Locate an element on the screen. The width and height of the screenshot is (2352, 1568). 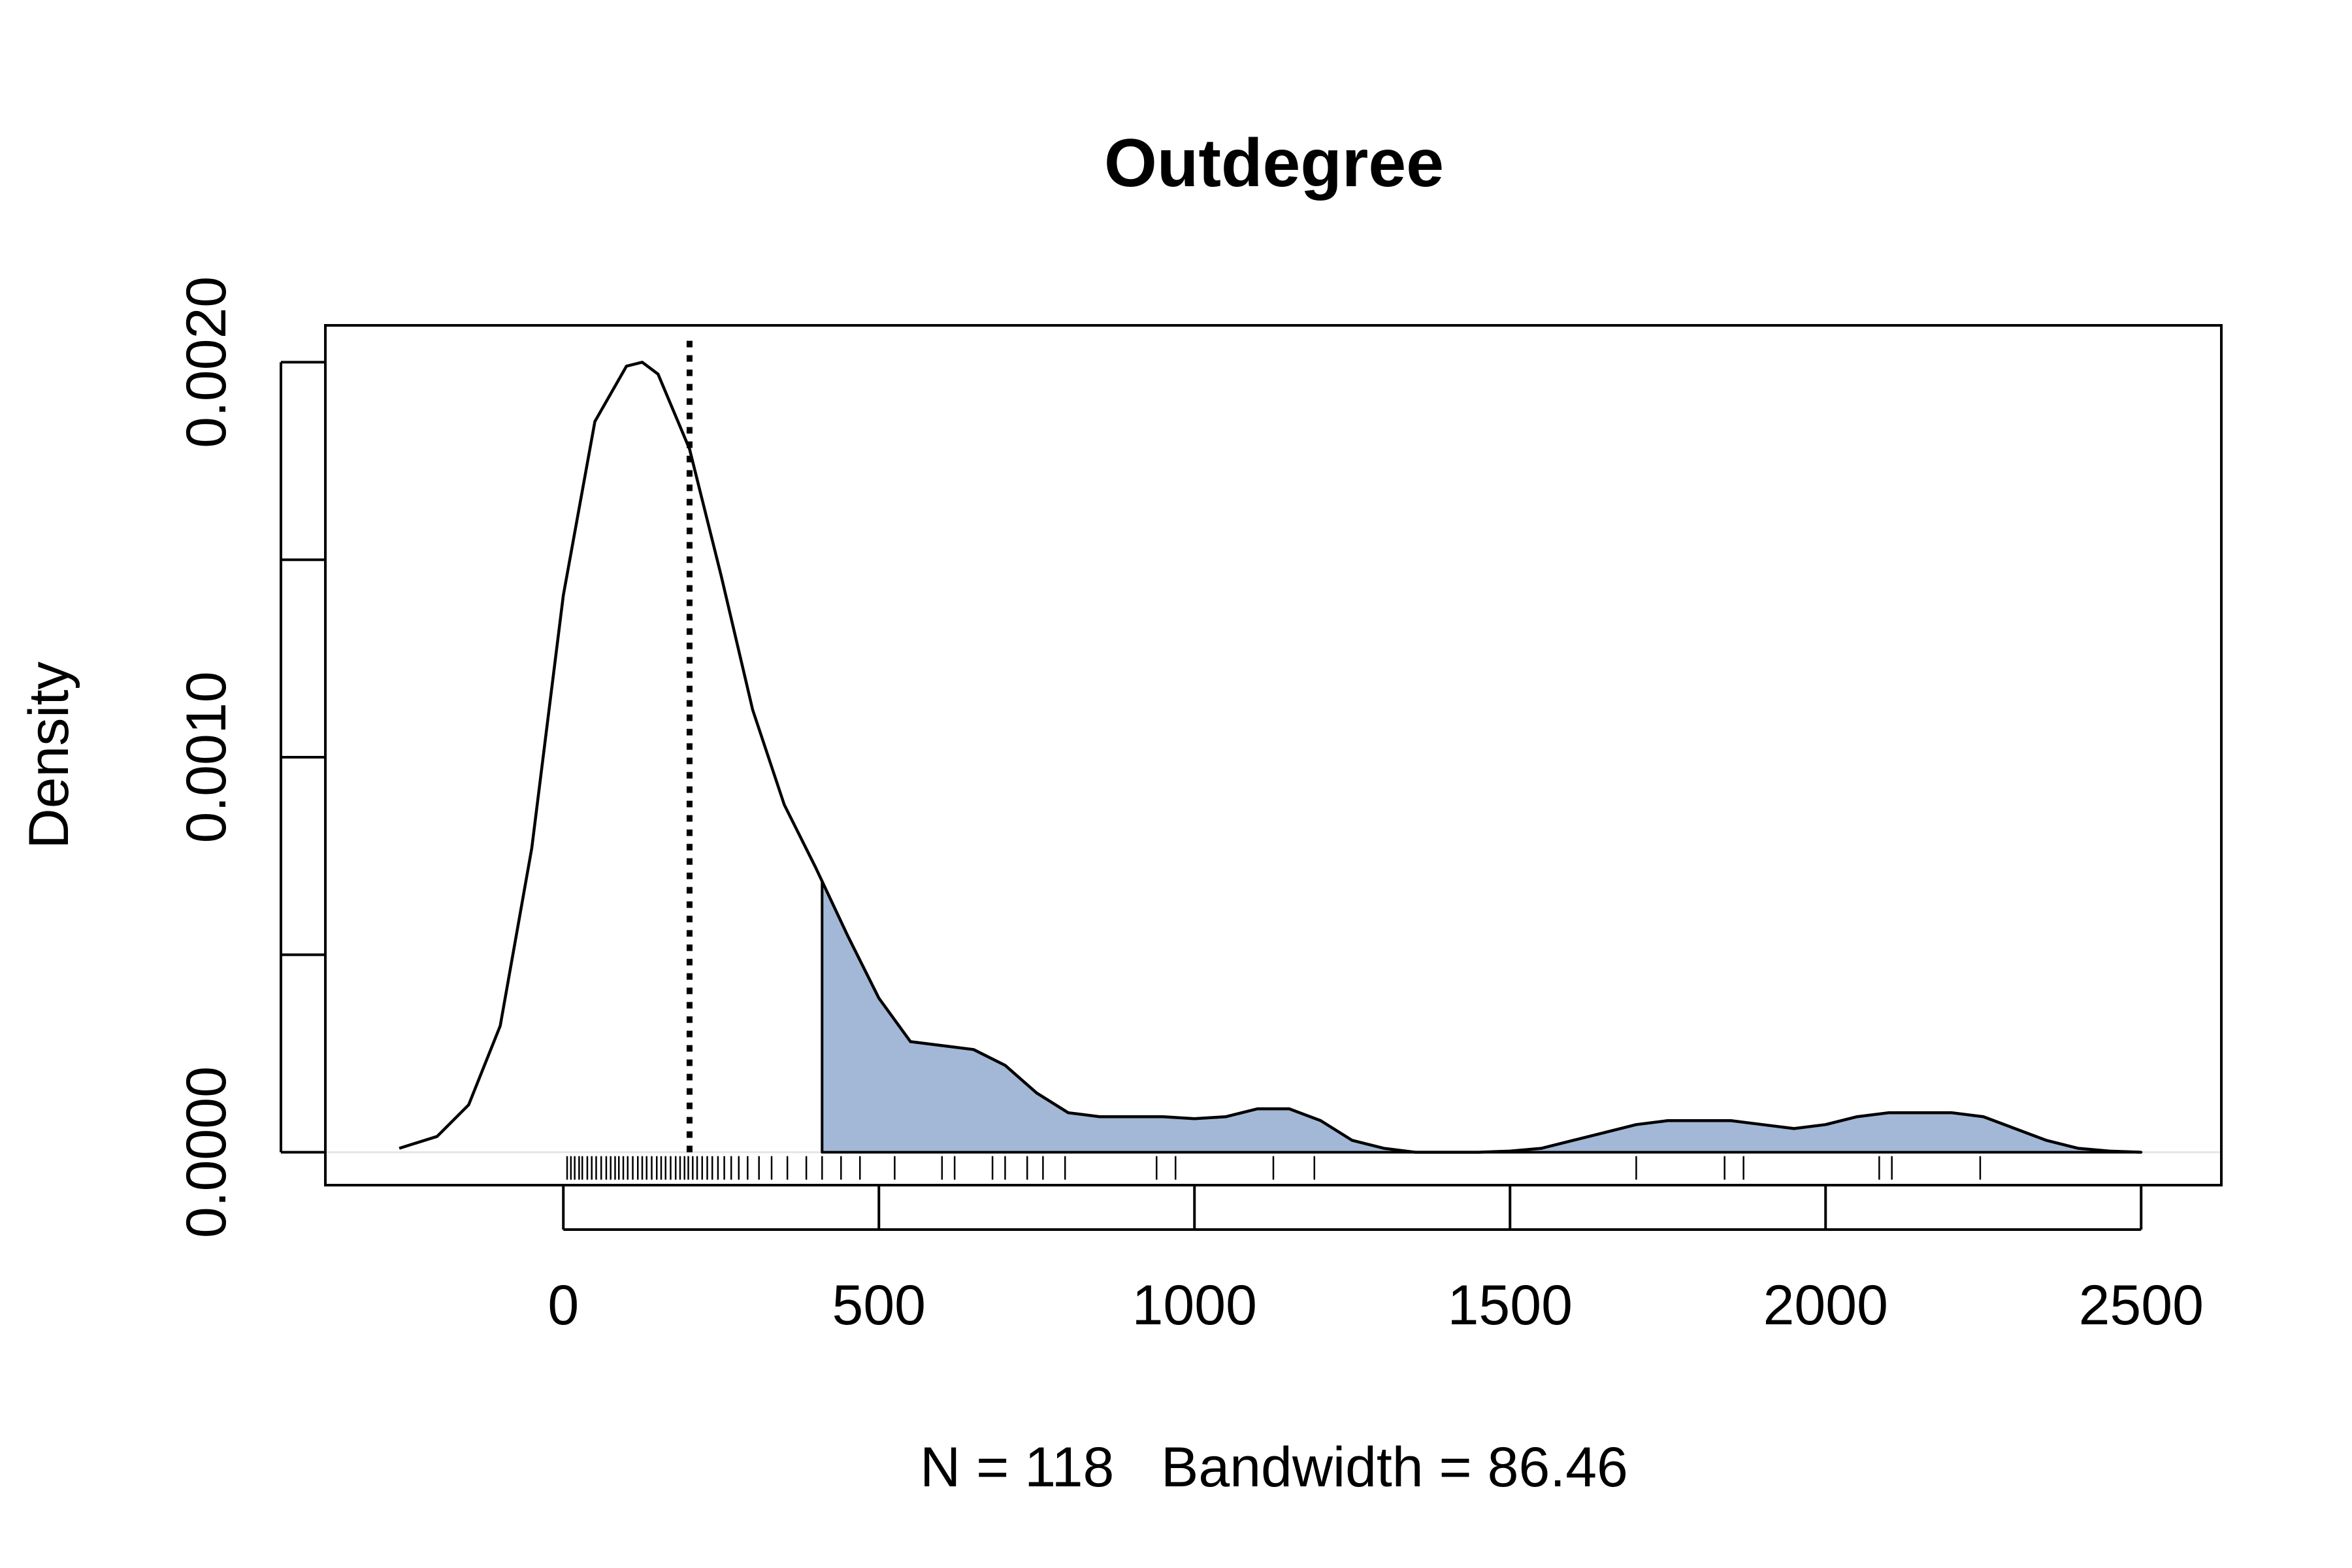
y-tick-label: 0.0000 is located at coordinates (206, 1152).